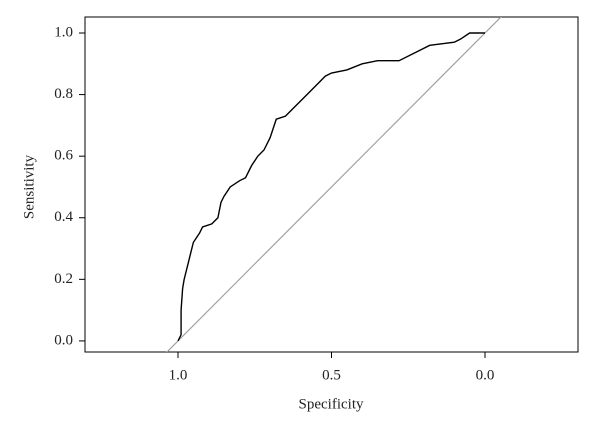  What do you see at coordinates (63, 156) in the screenshot?
I see `y-tick-label: 0.6` at bounding box center [63, 156].